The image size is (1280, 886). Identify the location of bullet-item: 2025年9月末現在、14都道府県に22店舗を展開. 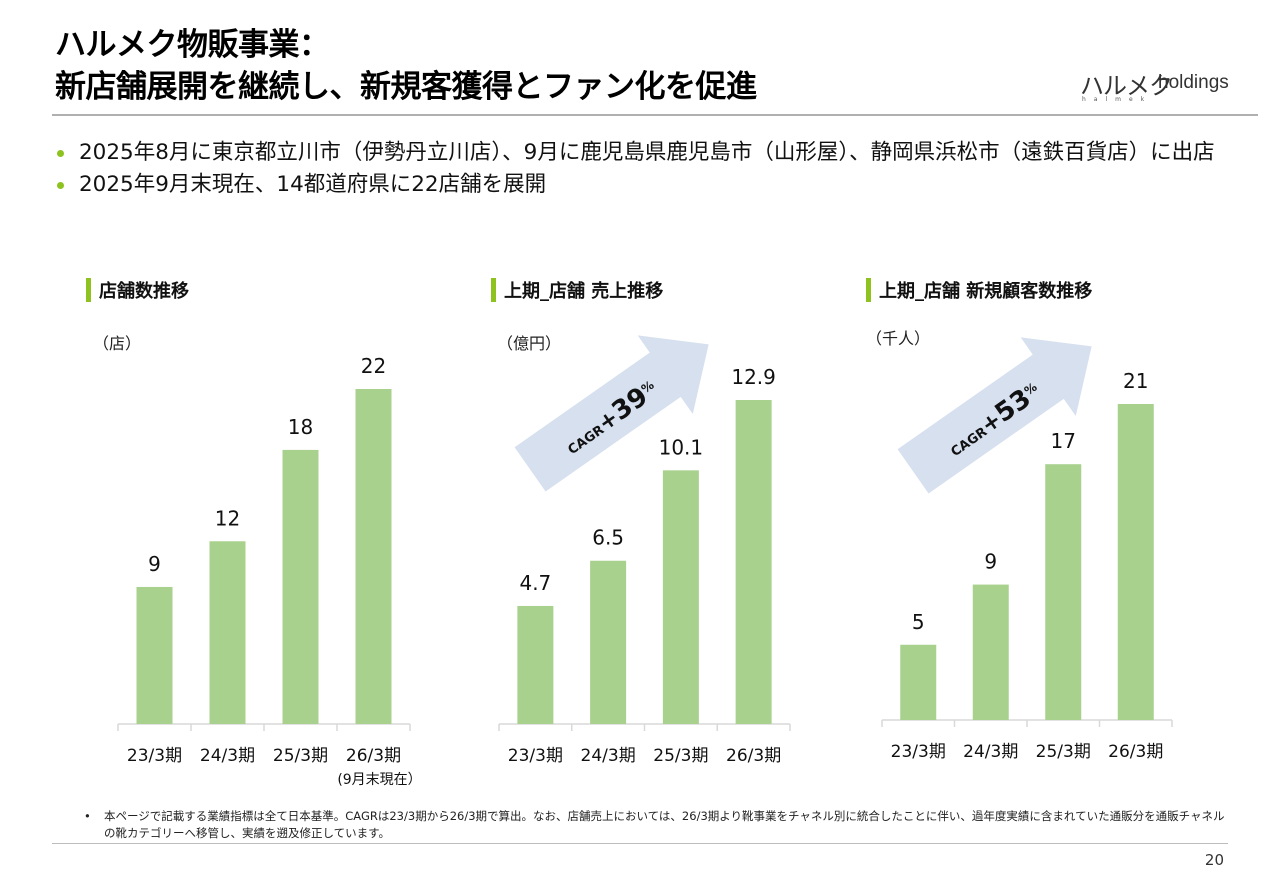
(645, 185).